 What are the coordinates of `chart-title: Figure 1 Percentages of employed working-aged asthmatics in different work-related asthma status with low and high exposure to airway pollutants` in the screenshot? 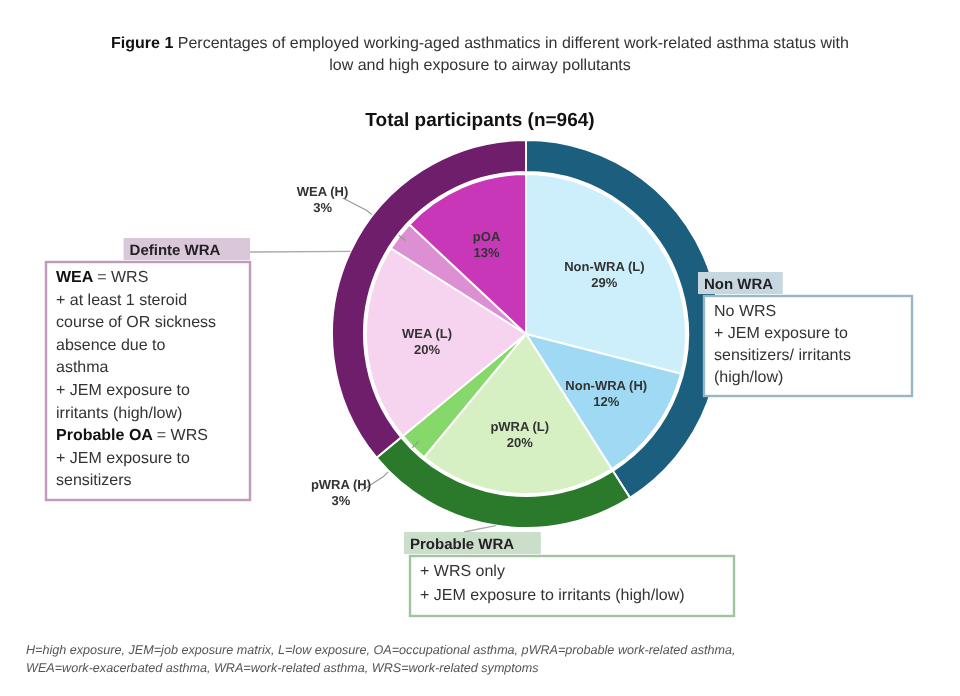 It's located at (480, 54).